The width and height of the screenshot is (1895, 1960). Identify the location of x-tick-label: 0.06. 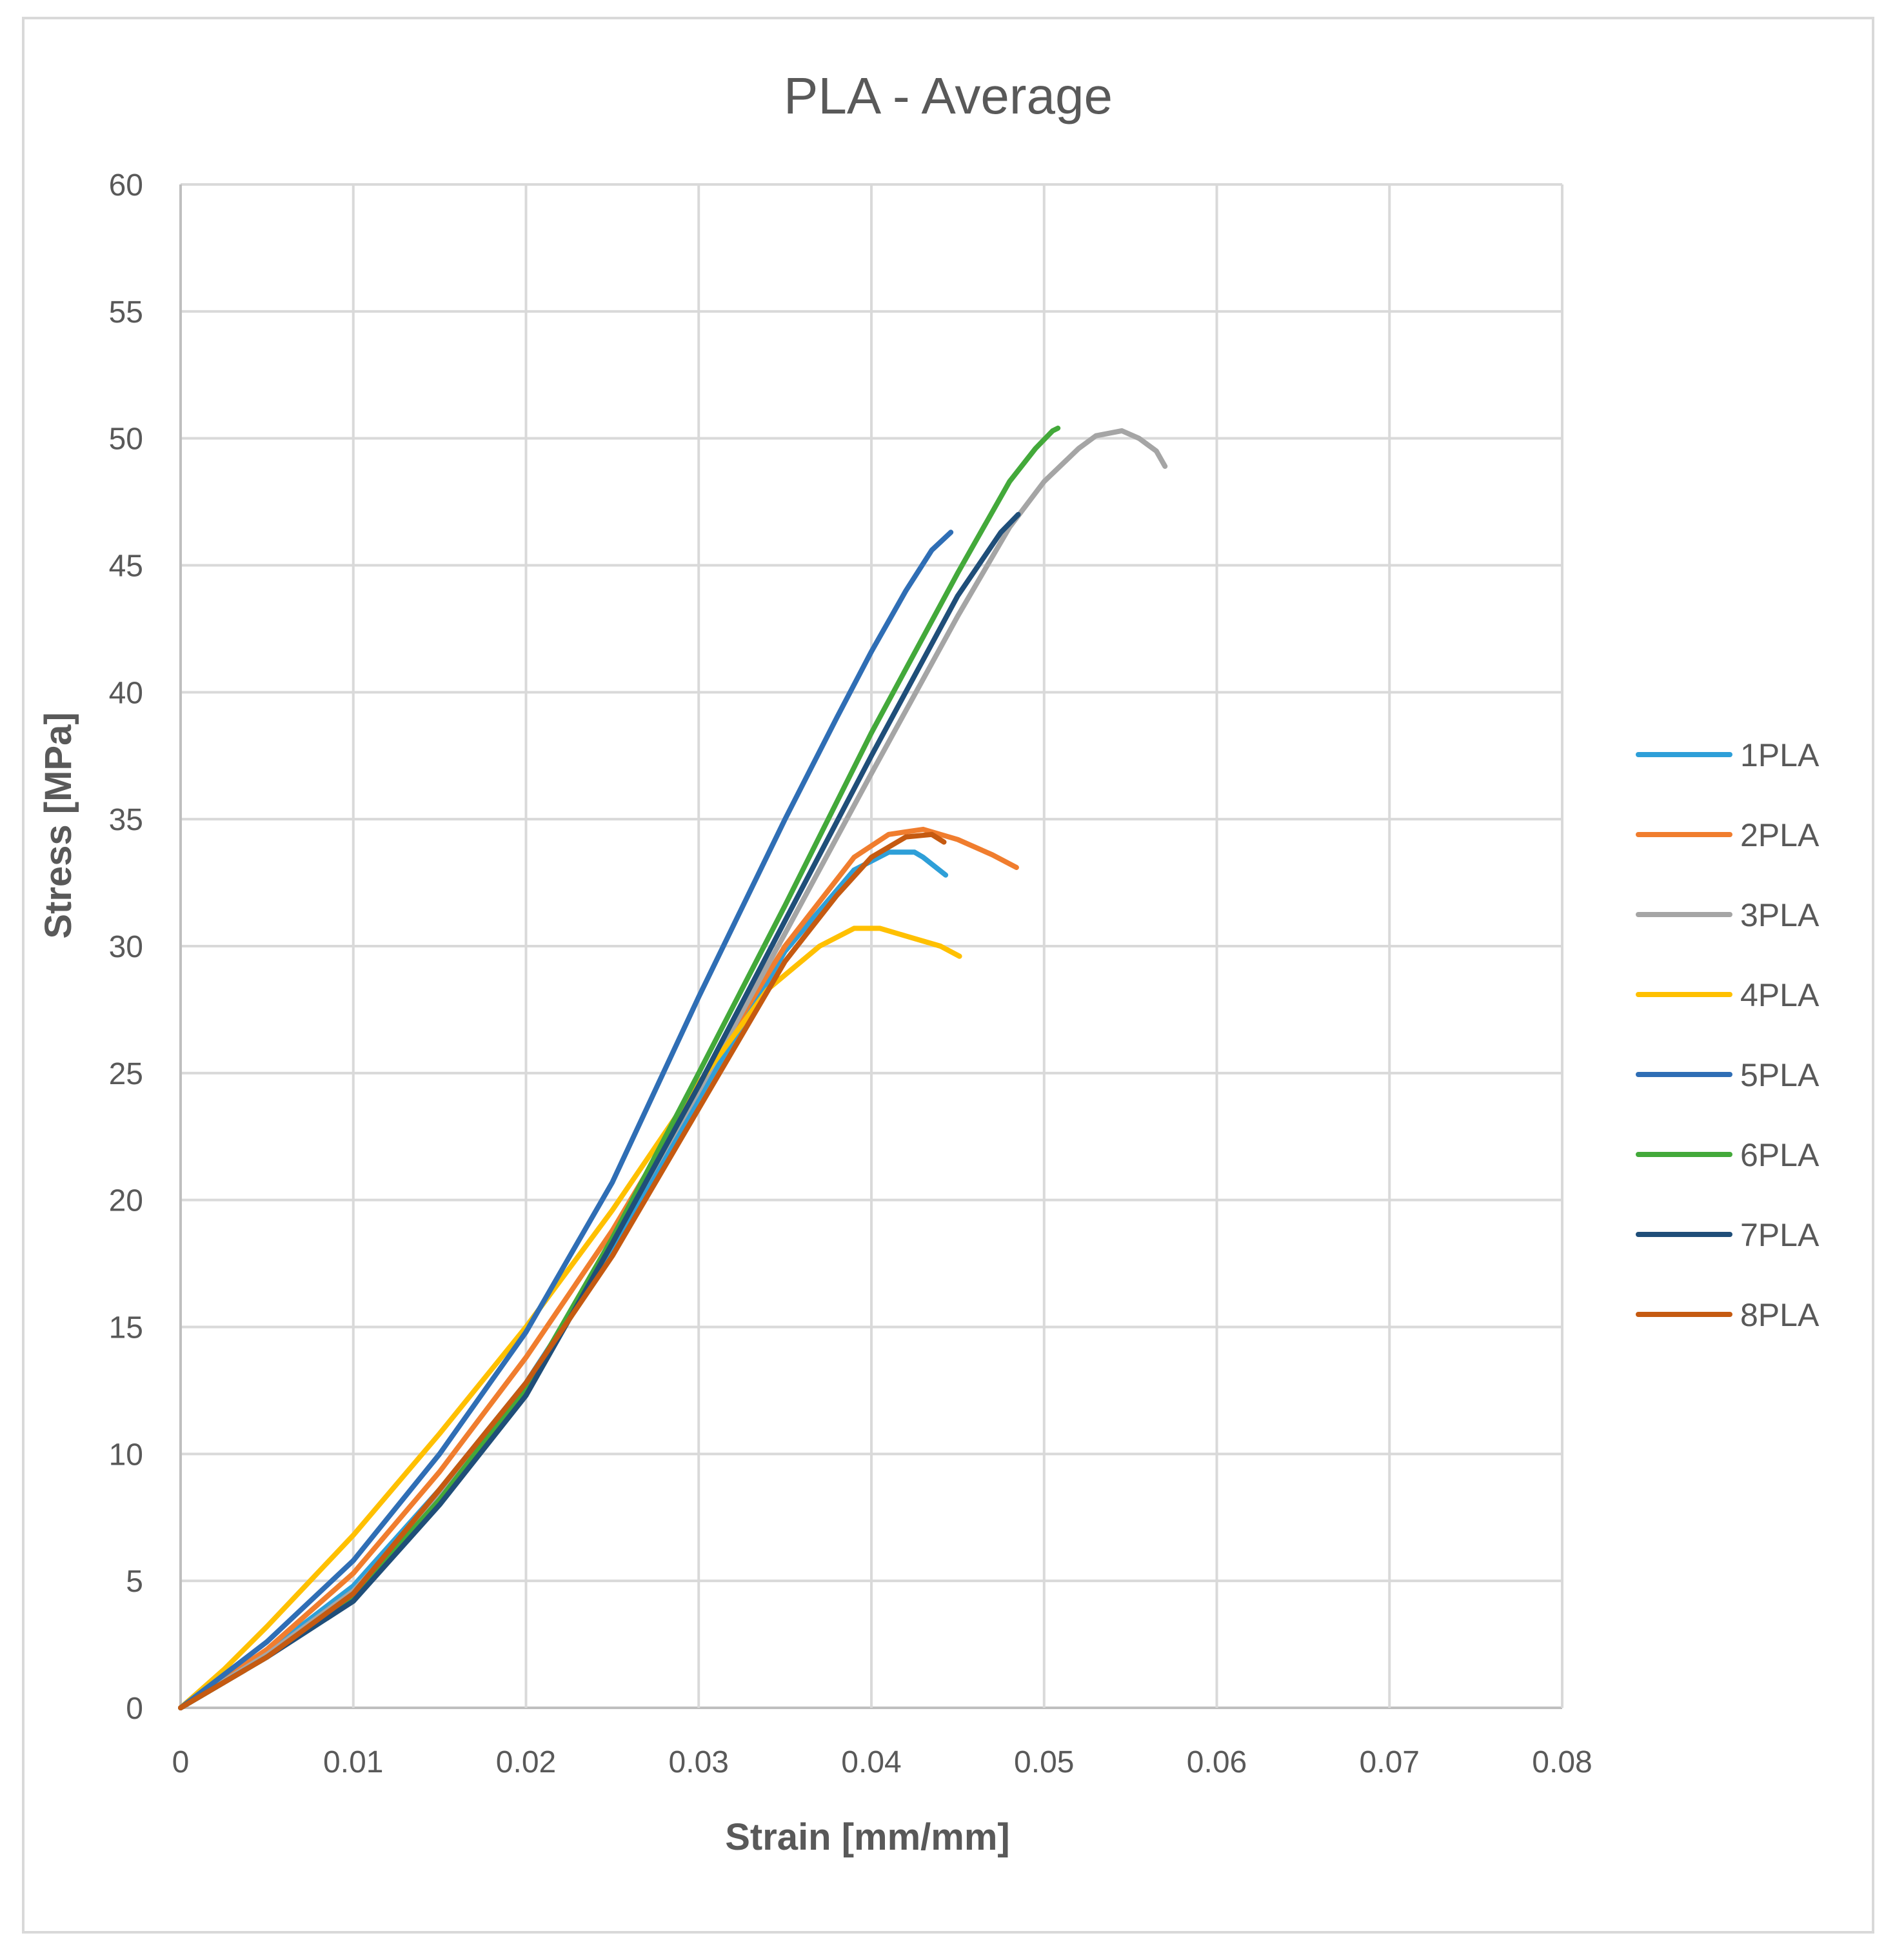
(1217, 1762).